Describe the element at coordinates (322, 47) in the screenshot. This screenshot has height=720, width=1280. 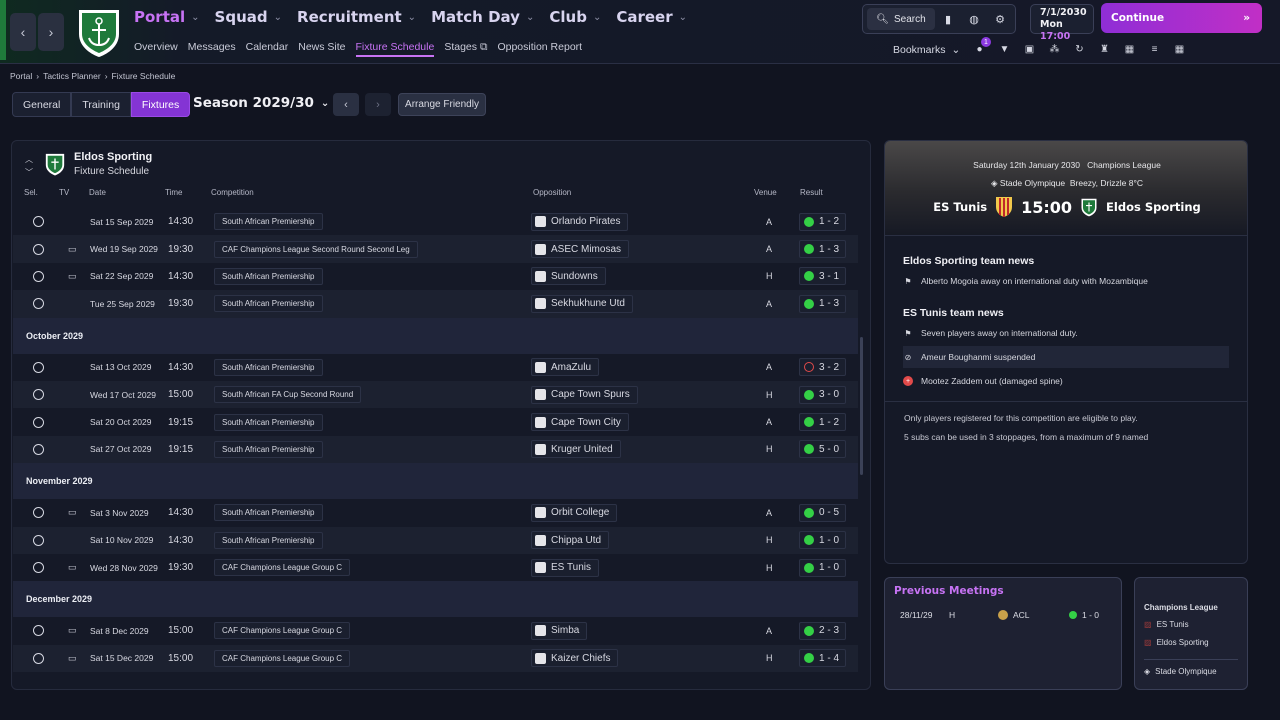
I see `subnav-news-site: News Site` at that location.